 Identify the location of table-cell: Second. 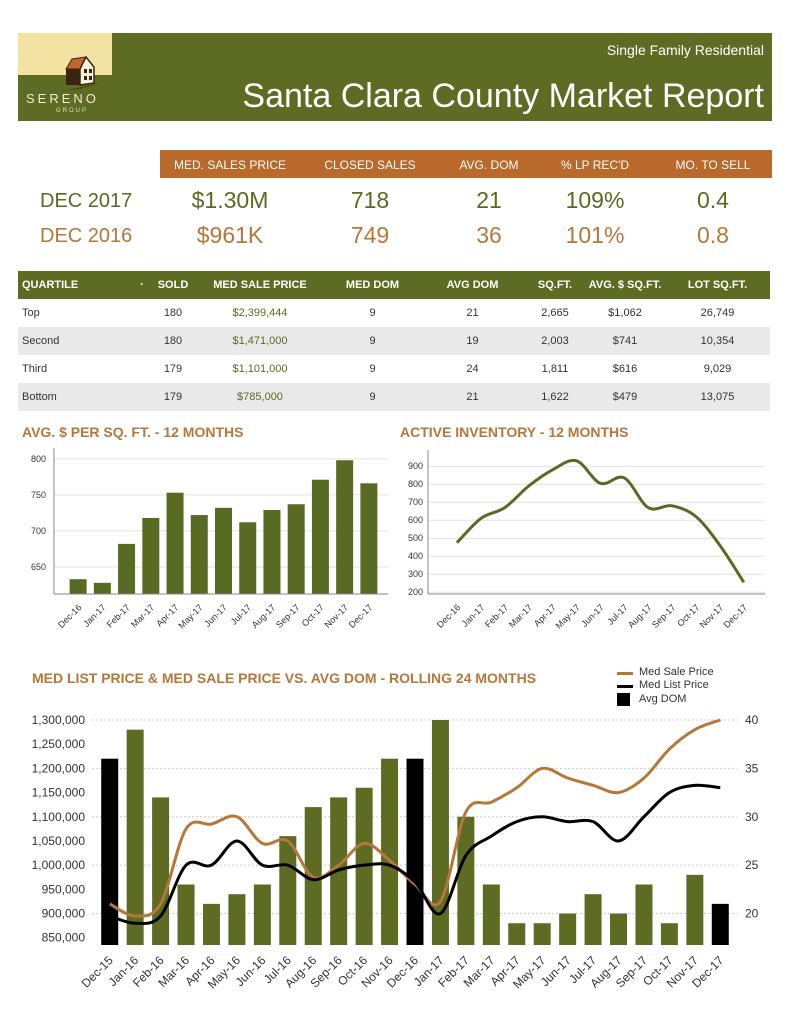
(75, 341).